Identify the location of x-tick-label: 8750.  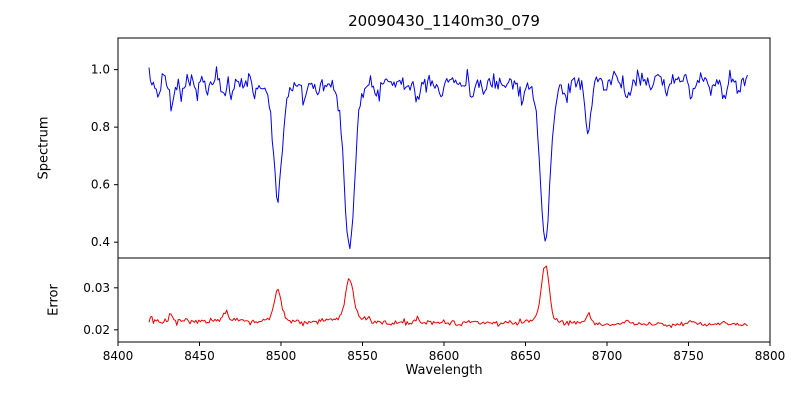
(688, 356).